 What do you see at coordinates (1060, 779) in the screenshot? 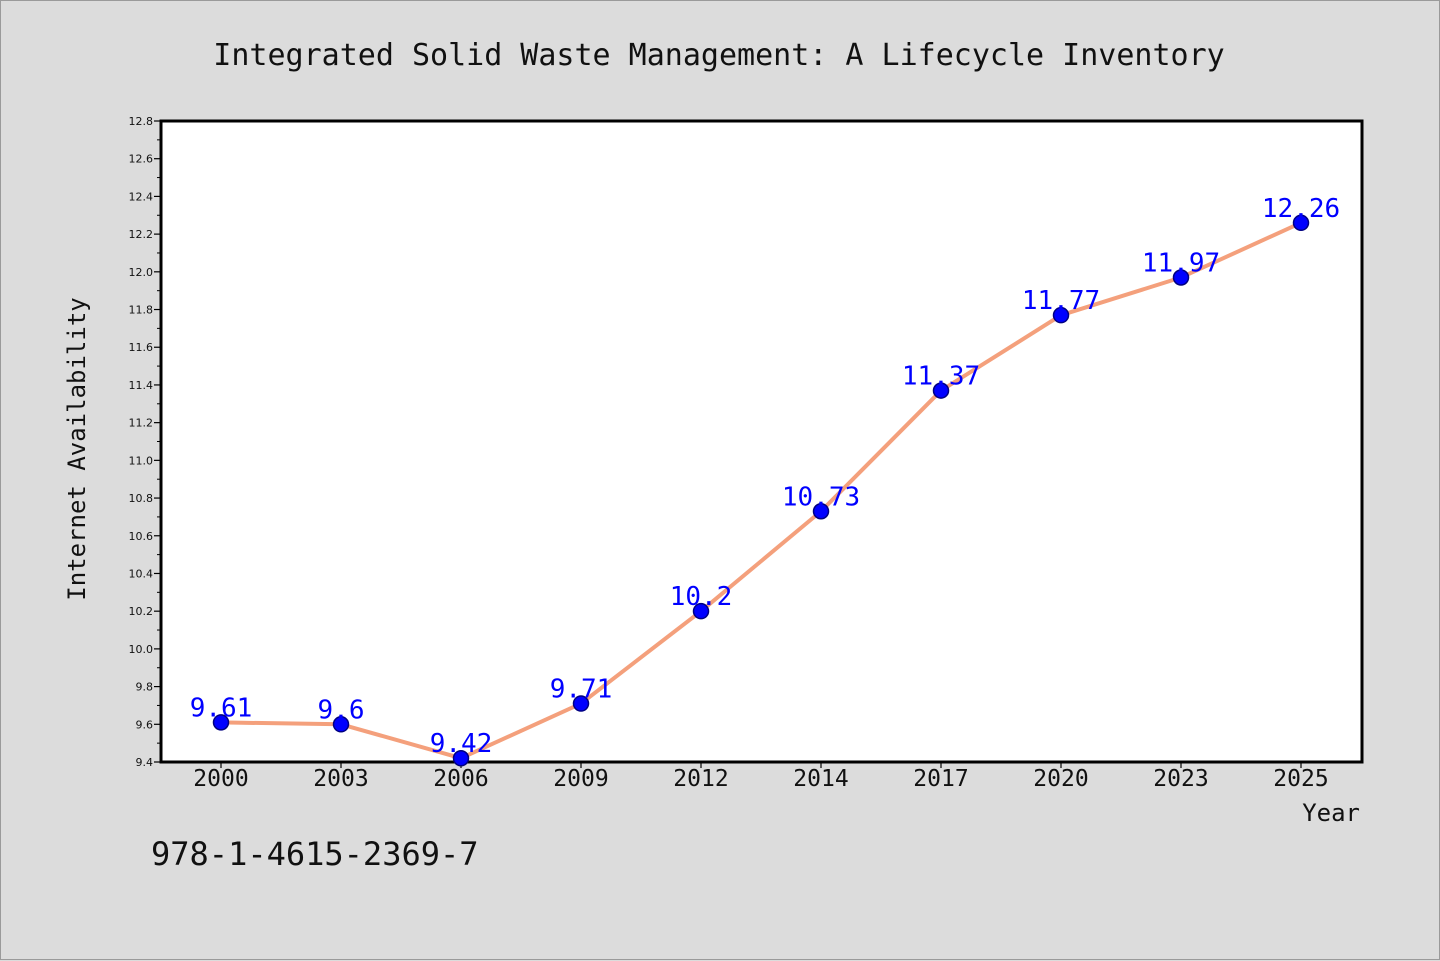
I see `x-tick-label: 2020` at bounding box center [1060, 779].